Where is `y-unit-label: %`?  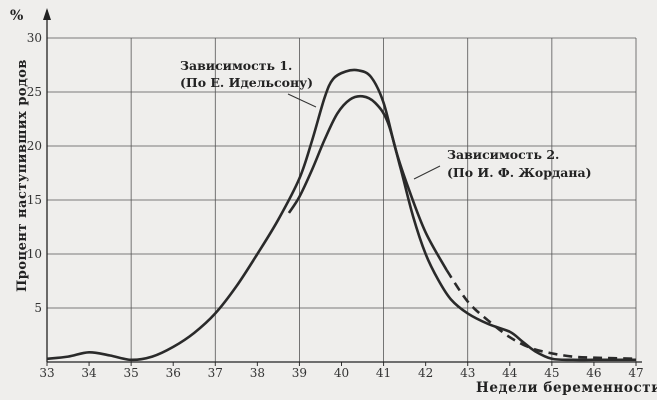
y-unit-label: % is located at coordinates (16, 16).